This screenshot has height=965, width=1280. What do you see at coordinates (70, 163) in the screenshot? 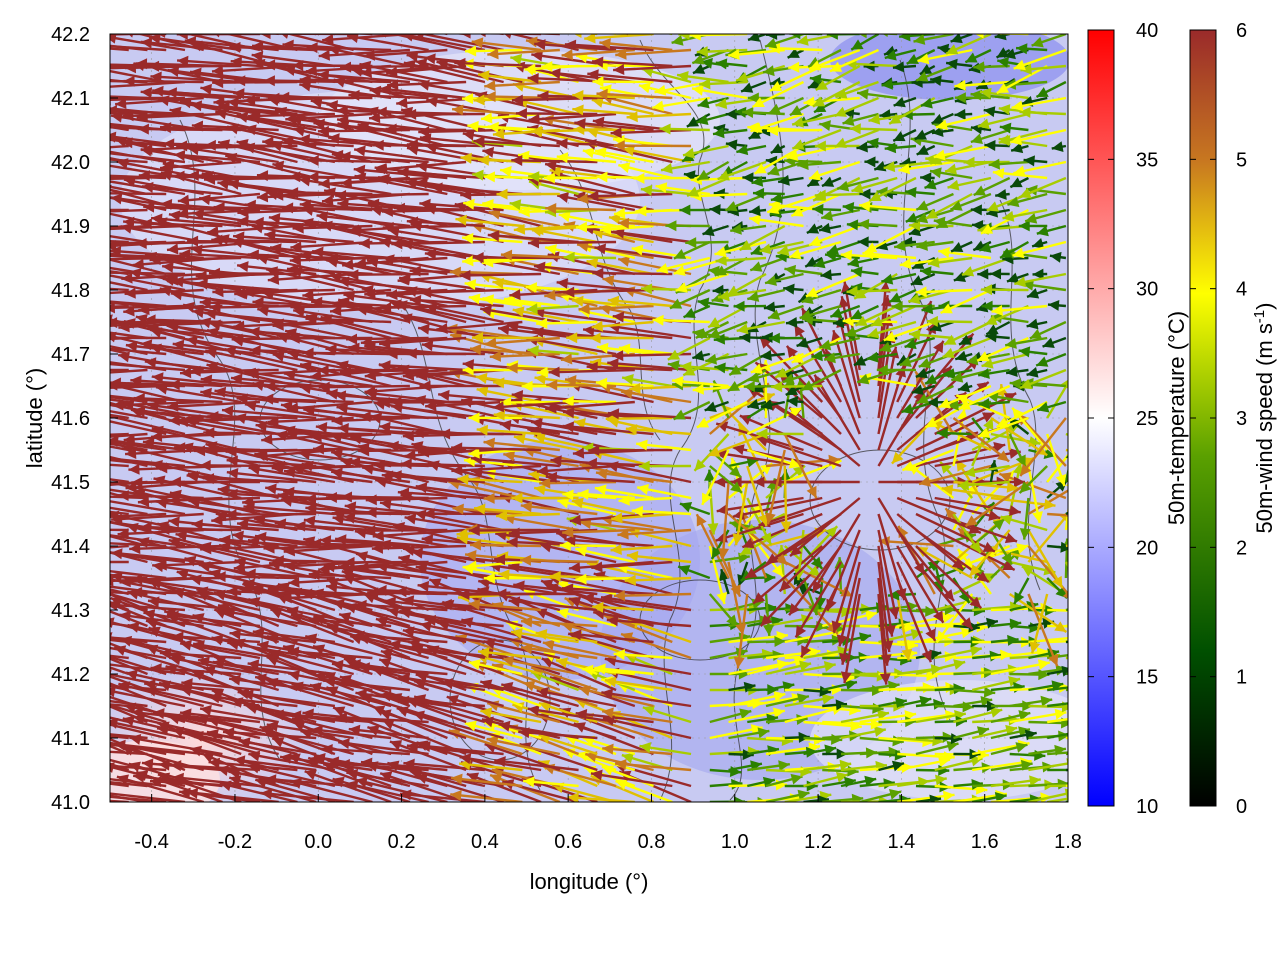
I see `y-tick-label: 42.0` at bounding box center [70, 163].